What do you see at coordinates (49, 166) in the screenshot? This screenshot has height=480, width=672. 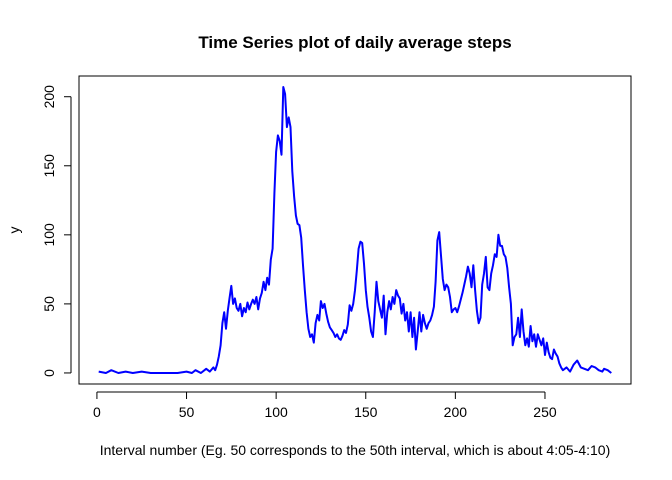 I see `y-tick-label: 150` at bounding box center [49, 166].